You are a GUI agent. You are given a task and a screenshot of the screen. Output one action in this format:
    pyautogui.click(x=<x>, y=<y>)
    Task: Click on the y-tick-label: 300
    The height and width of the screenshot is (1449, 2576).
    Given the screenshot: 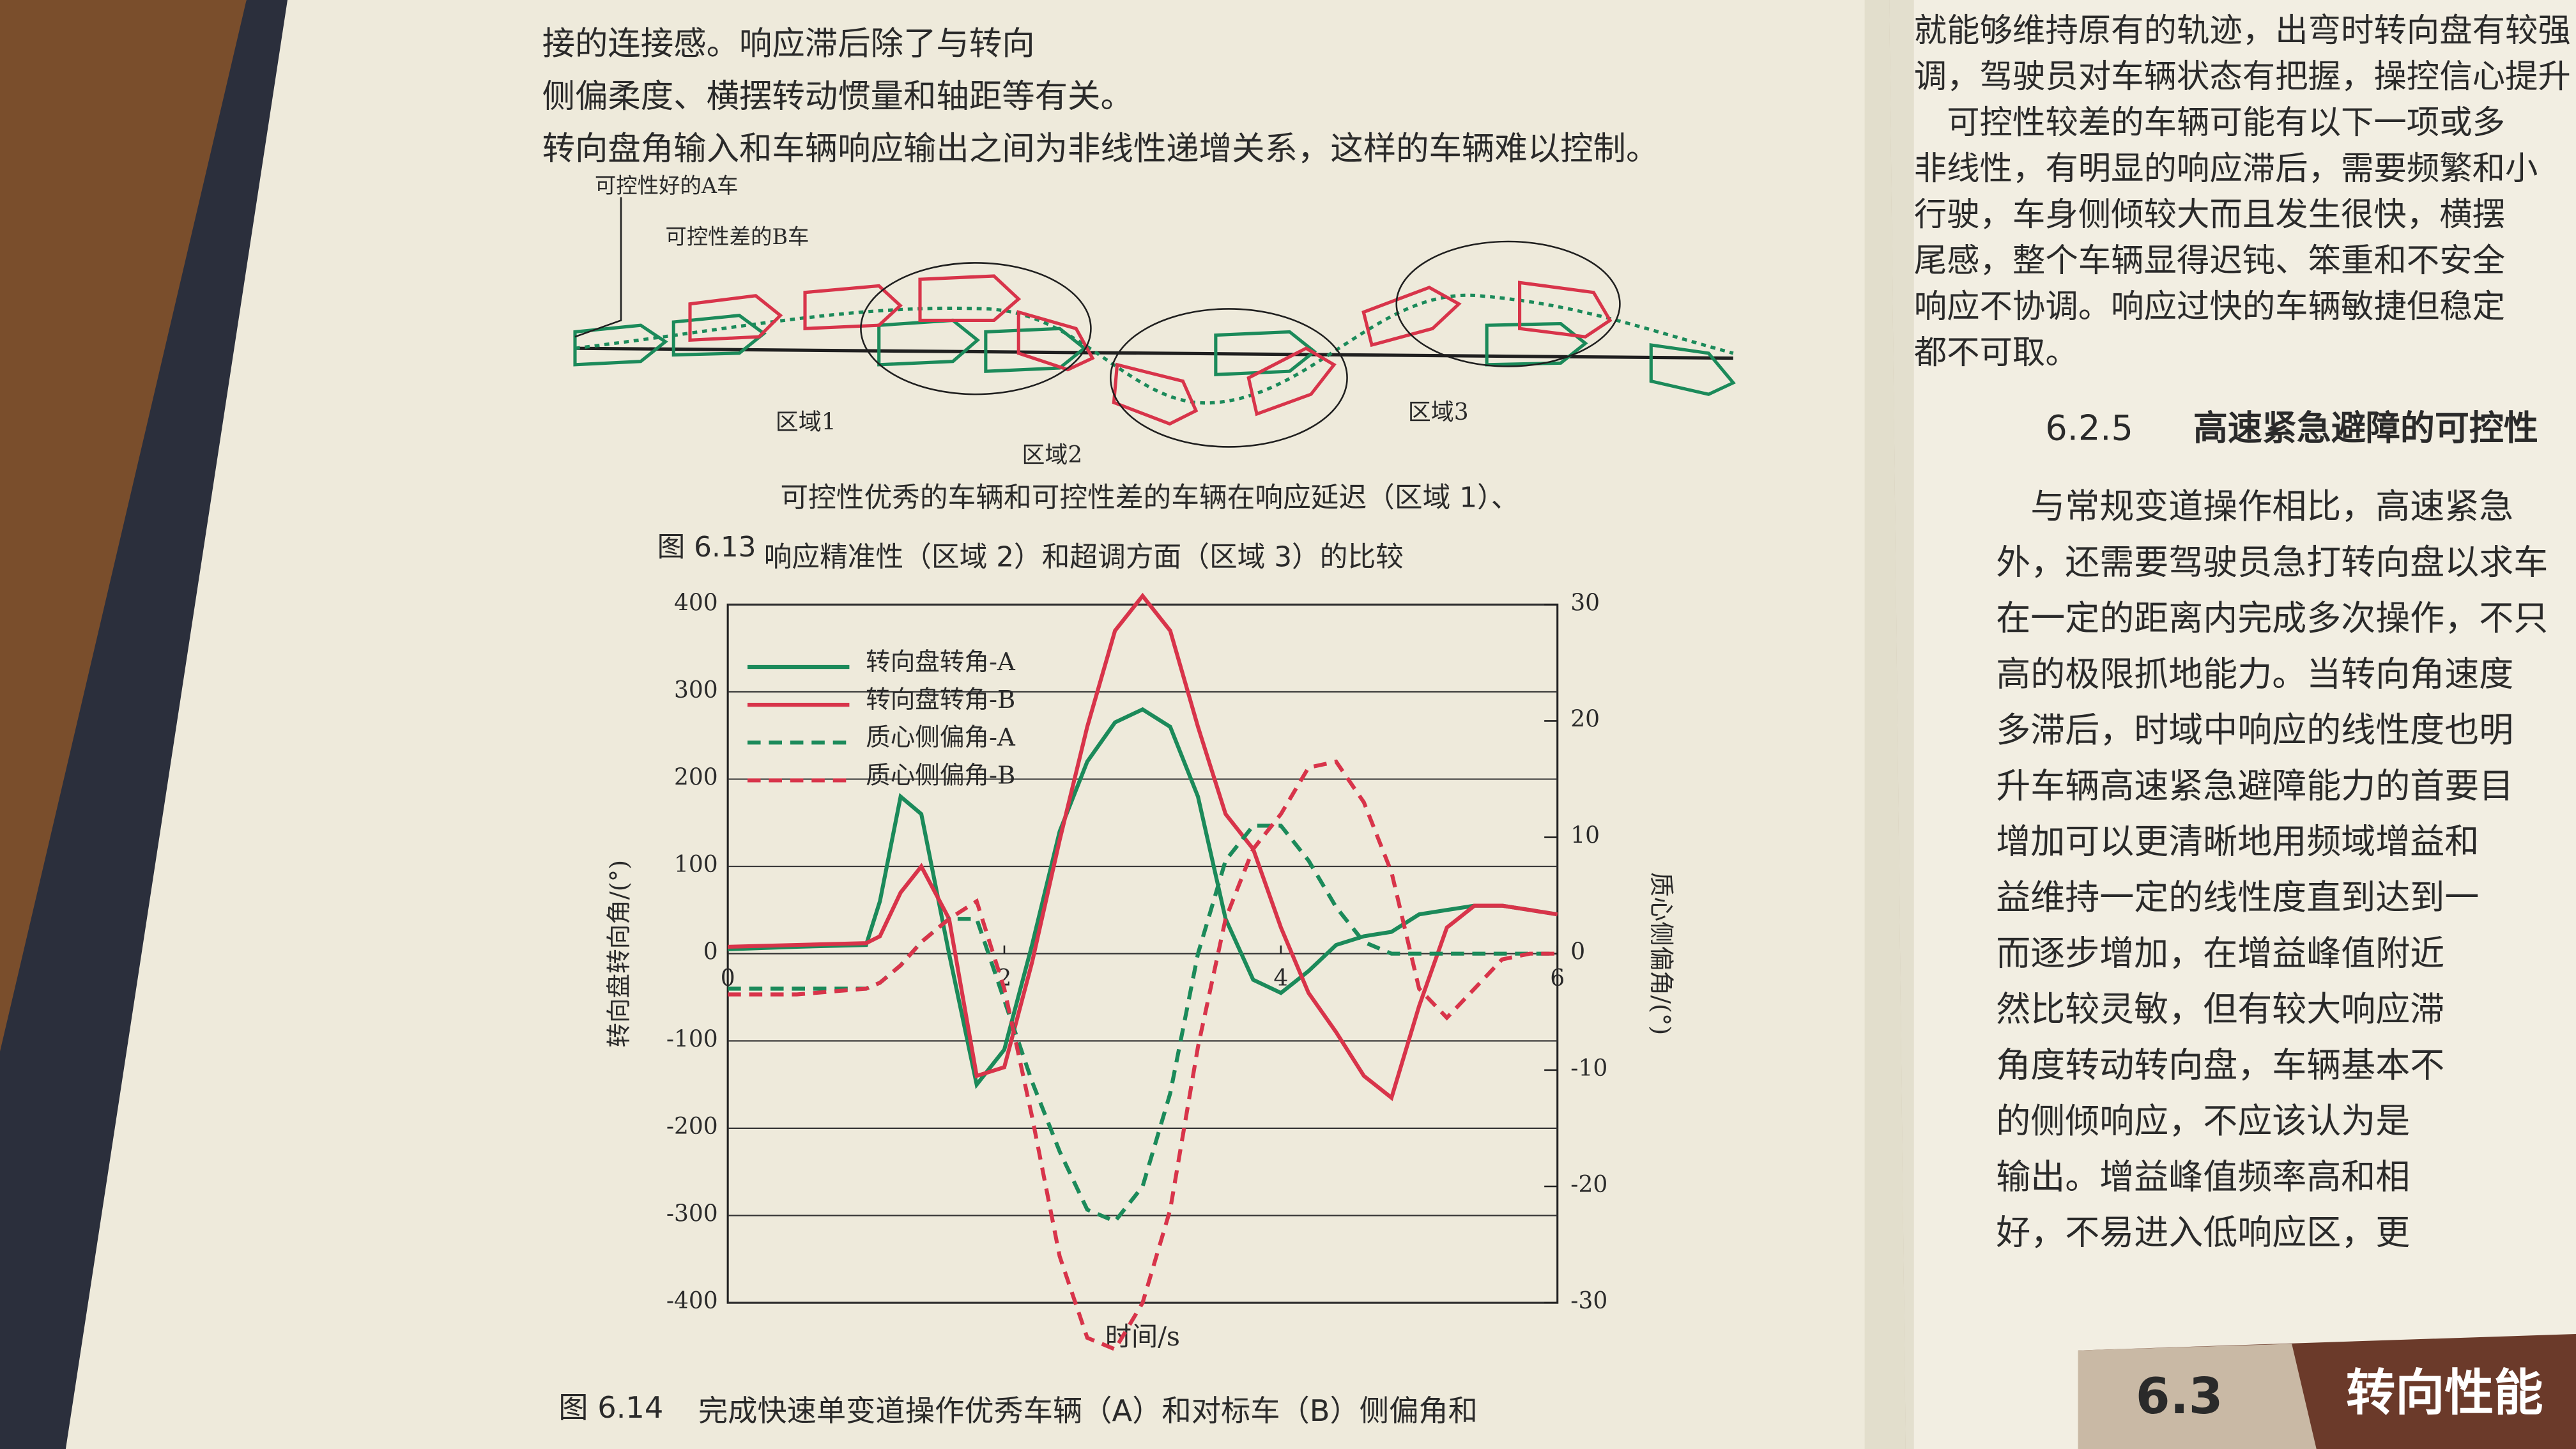 What is the action you would take?
    pyautogui.click(x=696, y=690)
    